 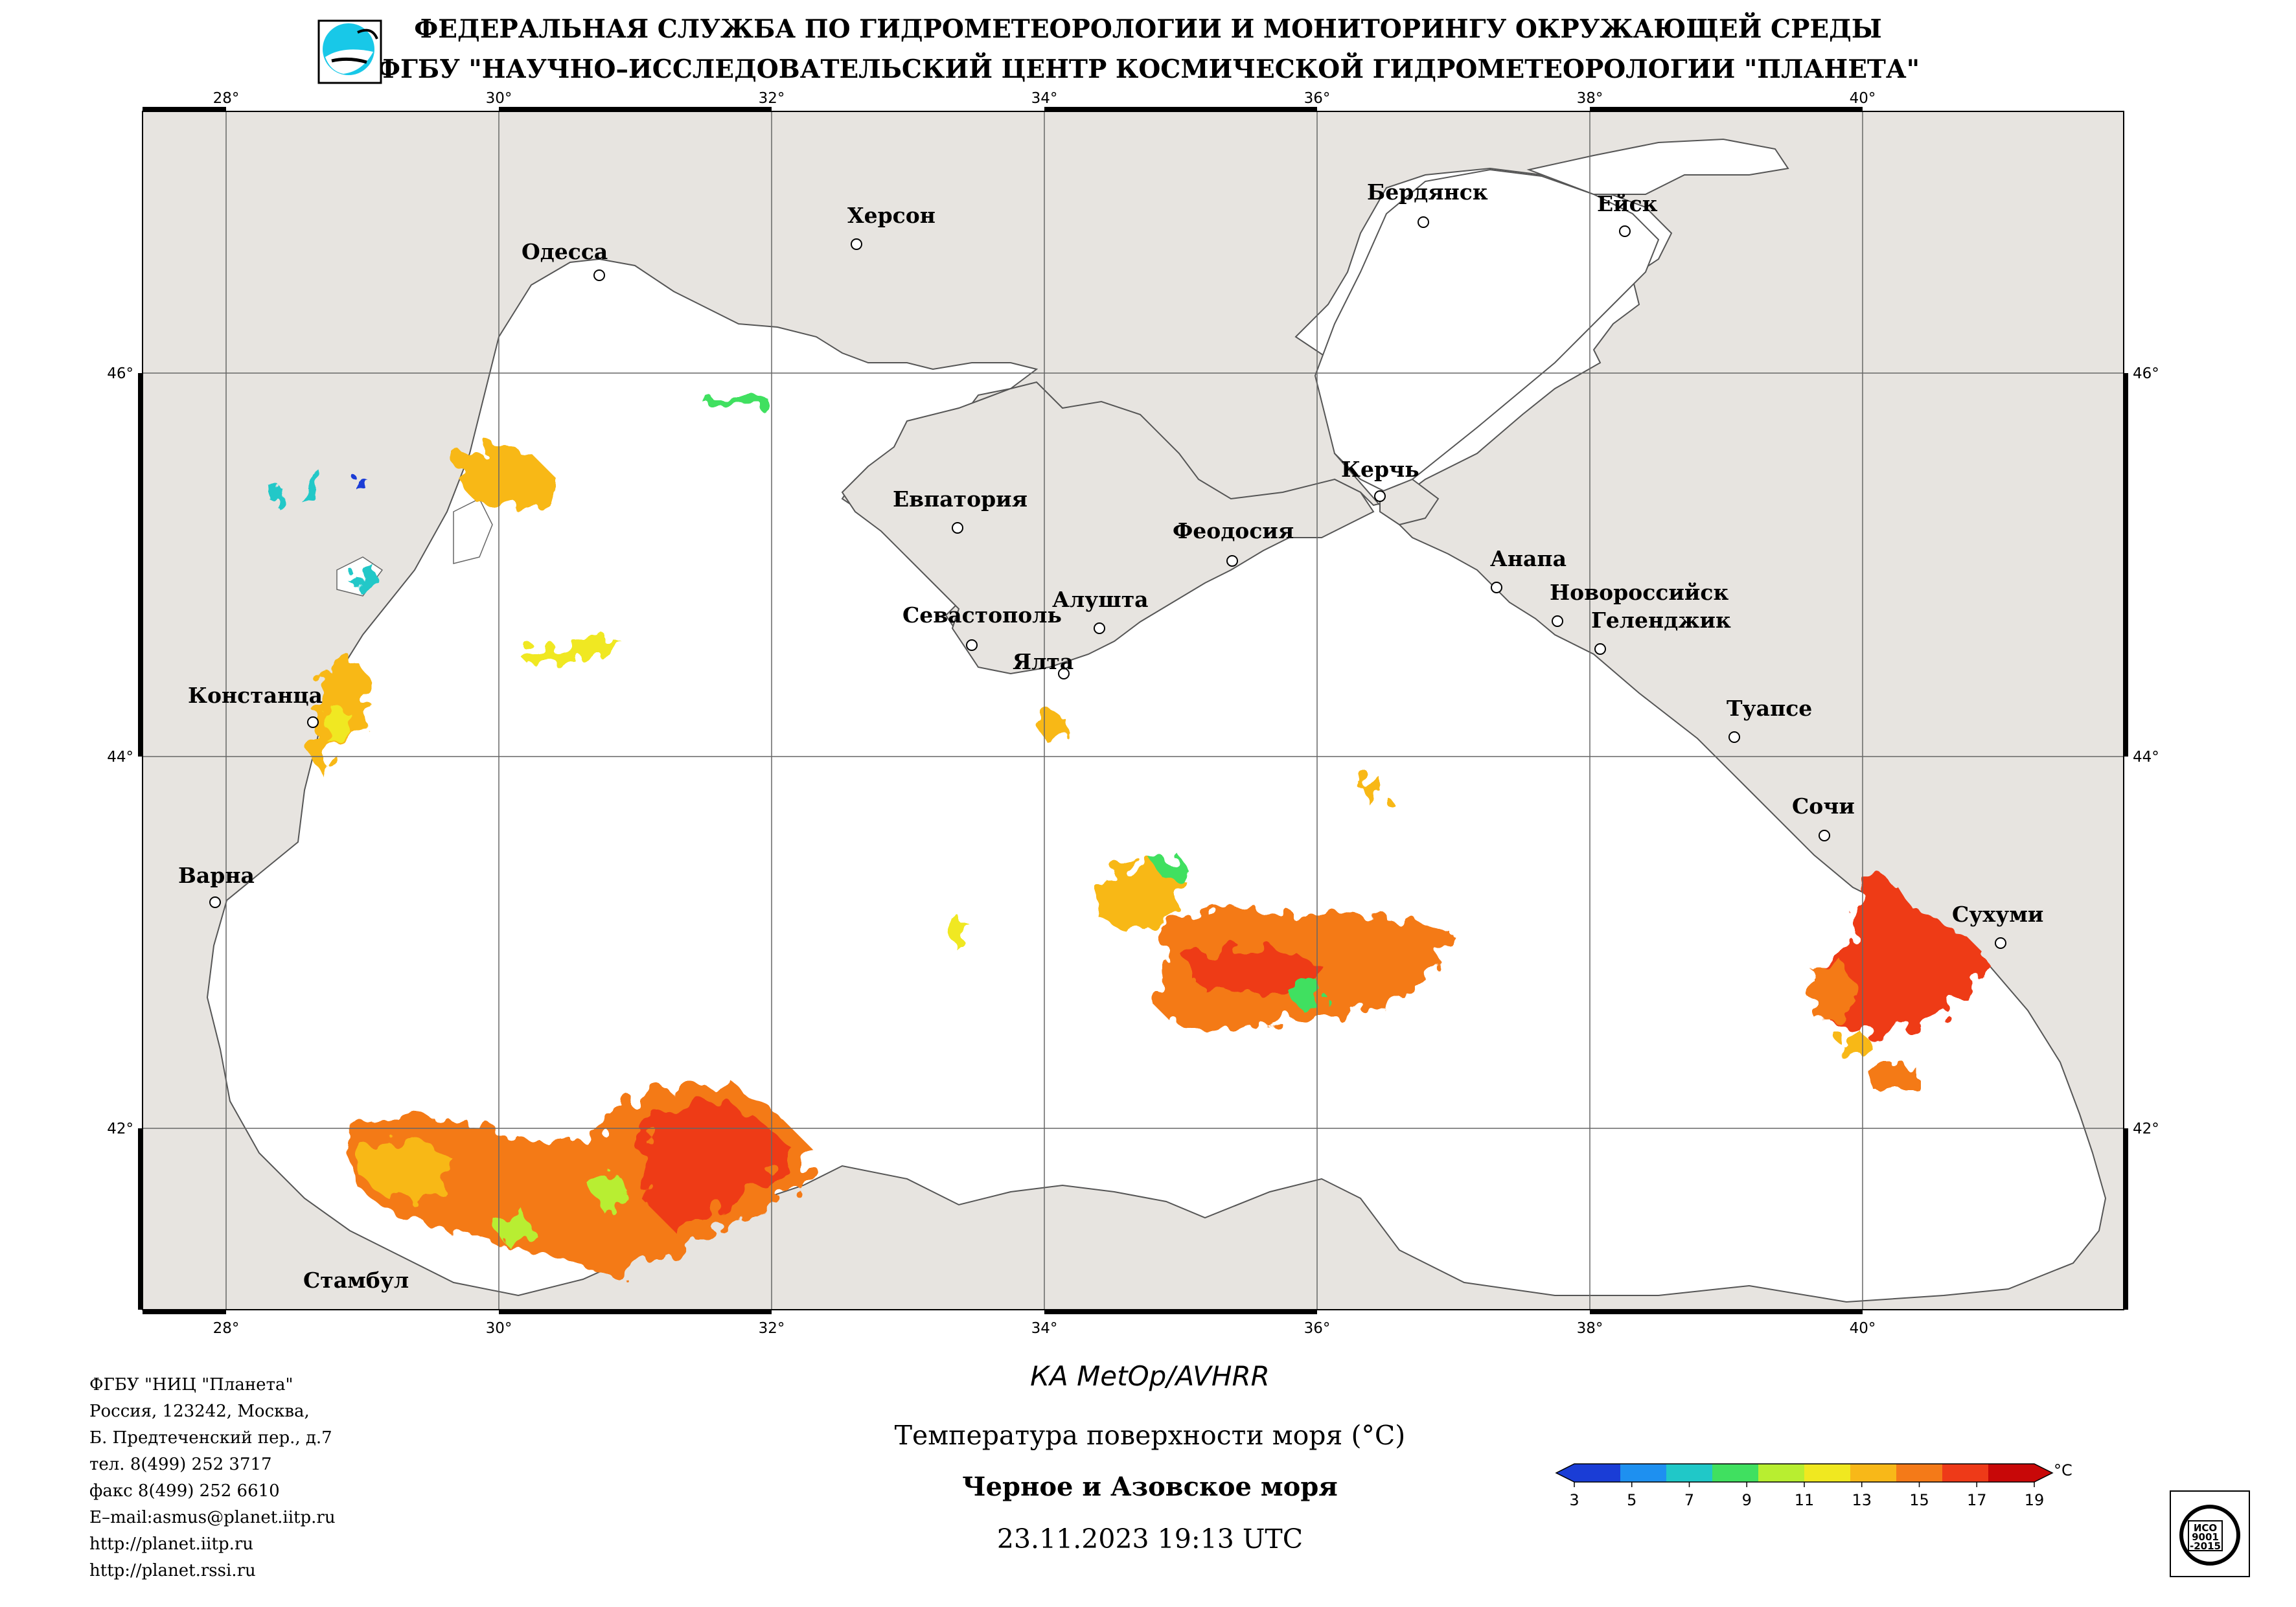 What do you see at coordinates (2205, 1546) in the screenshot?
I see `iso-badge-text-3: -2015` at bounding box center [2205, 1546].